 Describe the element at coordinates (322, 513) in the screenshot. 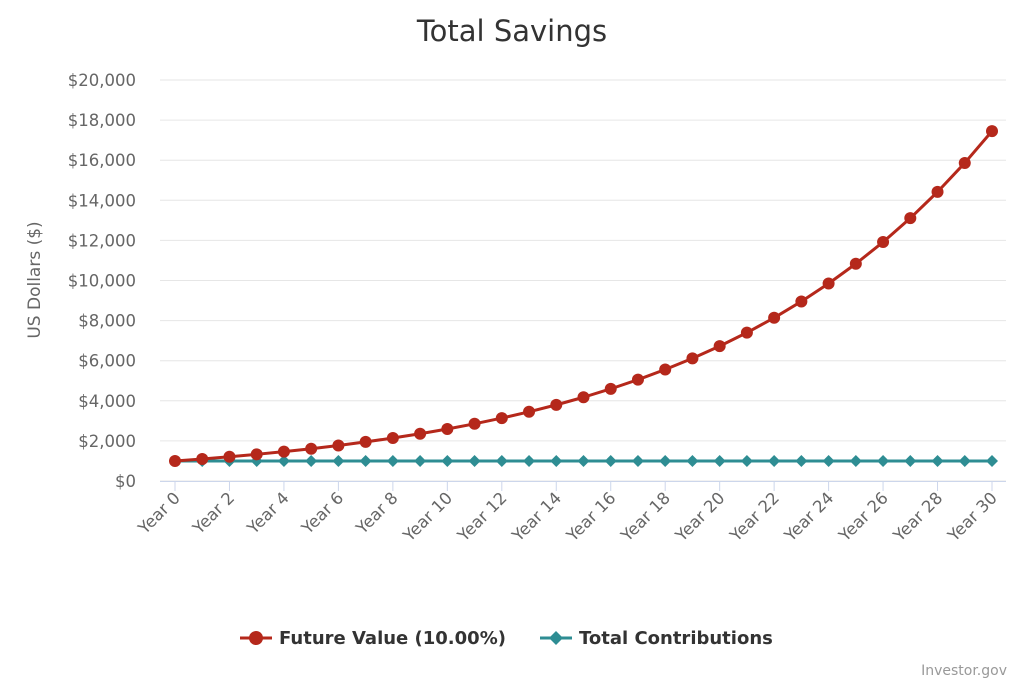

I see `x-tick-label: Year 6` at that location.